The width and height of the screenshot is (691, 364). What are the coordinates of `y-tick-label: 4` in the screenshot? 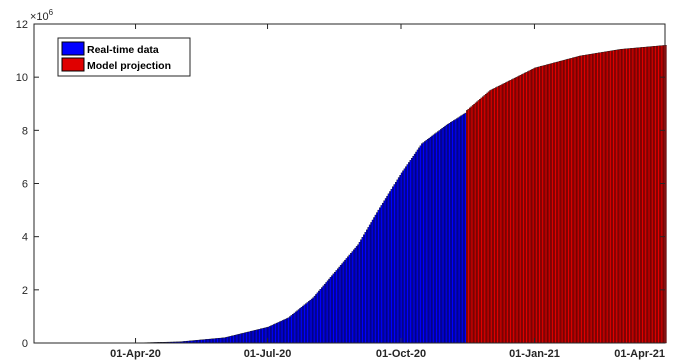 It's located at (25, 238).